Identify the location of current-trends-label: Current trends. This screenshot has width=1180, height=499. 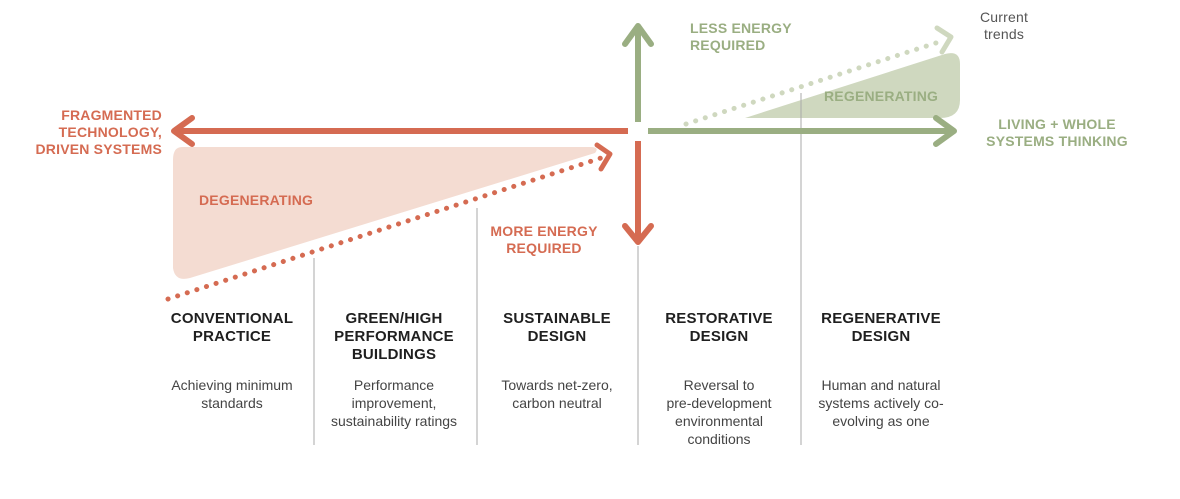
(1004, 25).